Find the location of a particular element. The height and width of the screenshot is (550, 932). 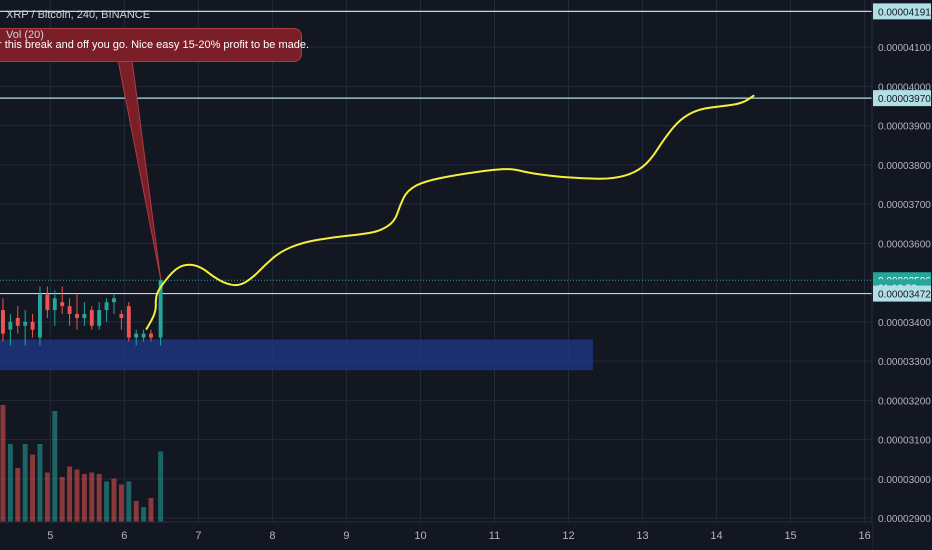

support-zone is located at coordinates (296, 355).